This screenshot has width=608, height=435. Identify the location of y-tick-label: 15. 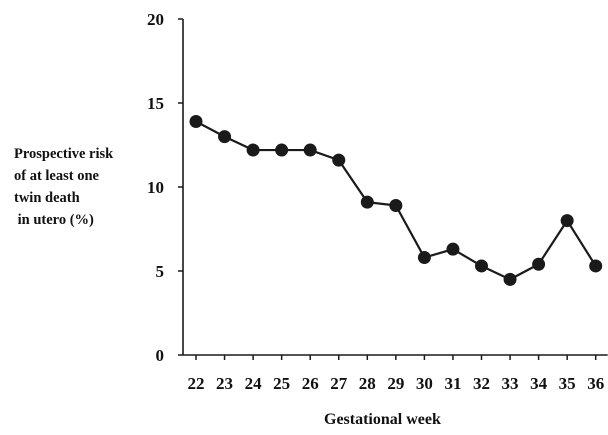
(155, 103).